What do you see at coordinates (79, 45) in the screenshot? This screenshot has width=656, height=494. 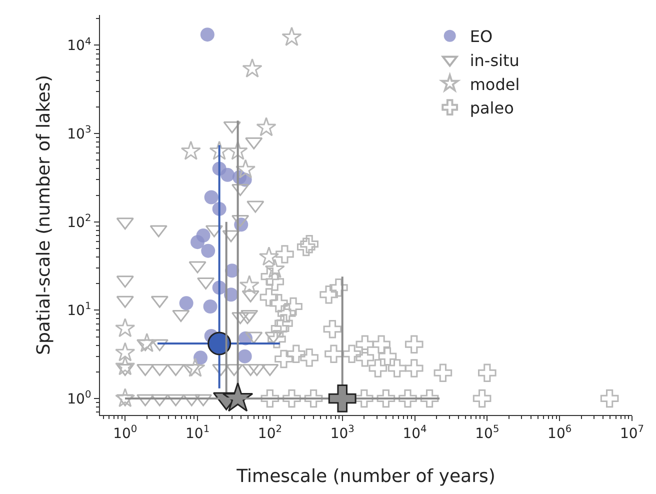 I see `y-tick-label: 10$^{4}$` at bounding box center [79, 45].